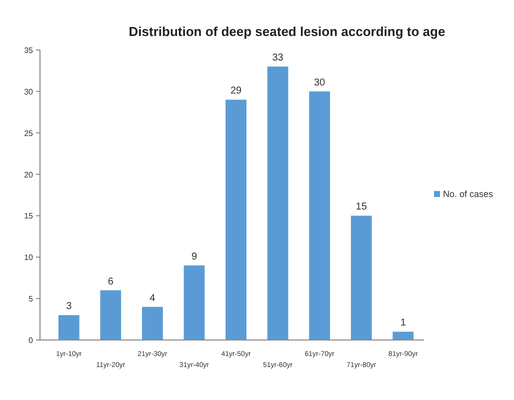 The width and height of the screenshot is (514, 400). Describe the element at coordinates (29, 133) in the screenshot. I see `y-tick-label: 25` at that location.